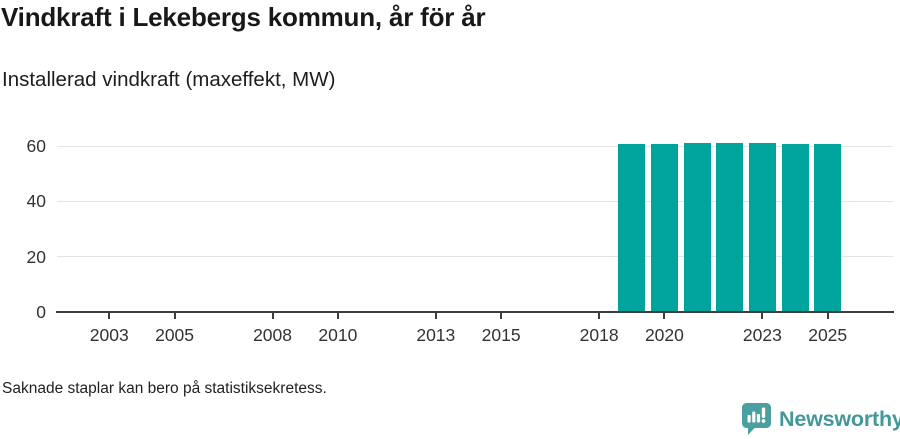 This screenshot has width=900, height=439. I want to click on x-axis-tick-label: 2025, so click(828, 335).